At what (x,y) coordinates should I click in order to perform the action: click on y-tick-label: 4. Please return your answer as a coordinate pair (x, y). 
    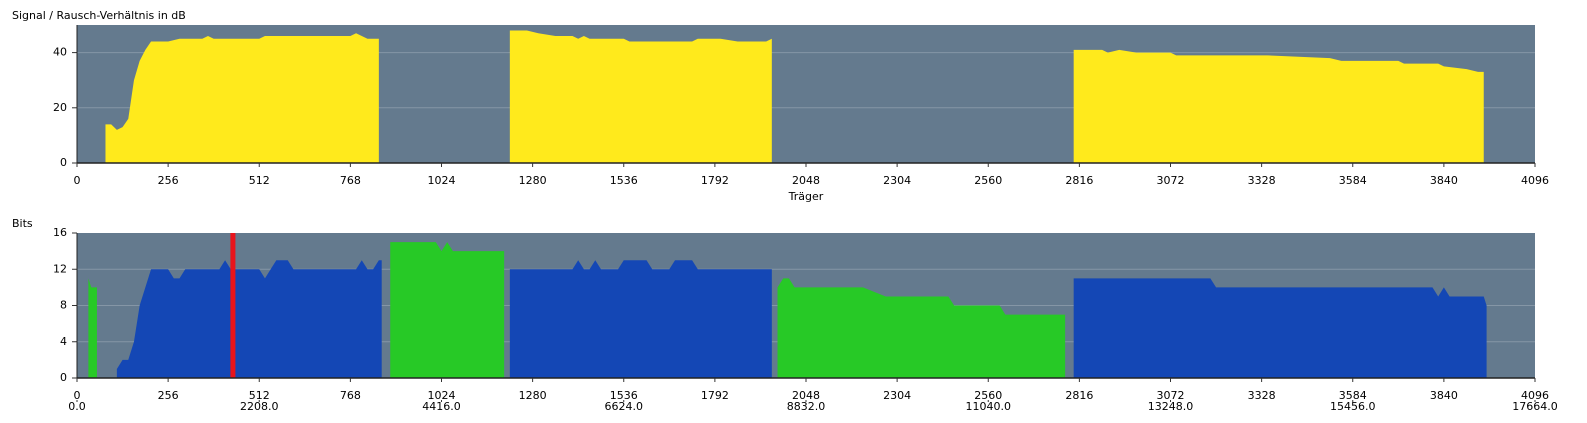
    Looking at the image, I should click on (63, 341).